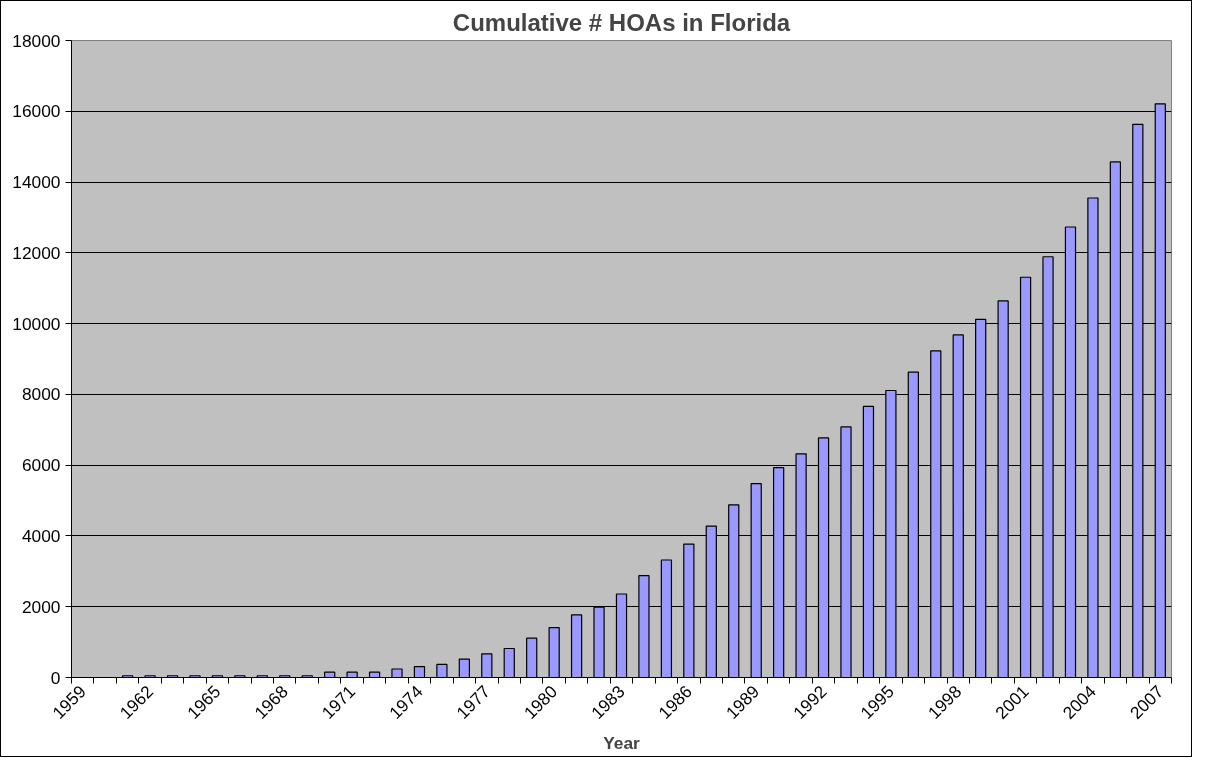 The width and height of the screenshot is (1215, 781). What do you see at coordinates (41, 606) in the screenshot?
I see `y-tick-label: 2000` at bounding box center [41, 606].